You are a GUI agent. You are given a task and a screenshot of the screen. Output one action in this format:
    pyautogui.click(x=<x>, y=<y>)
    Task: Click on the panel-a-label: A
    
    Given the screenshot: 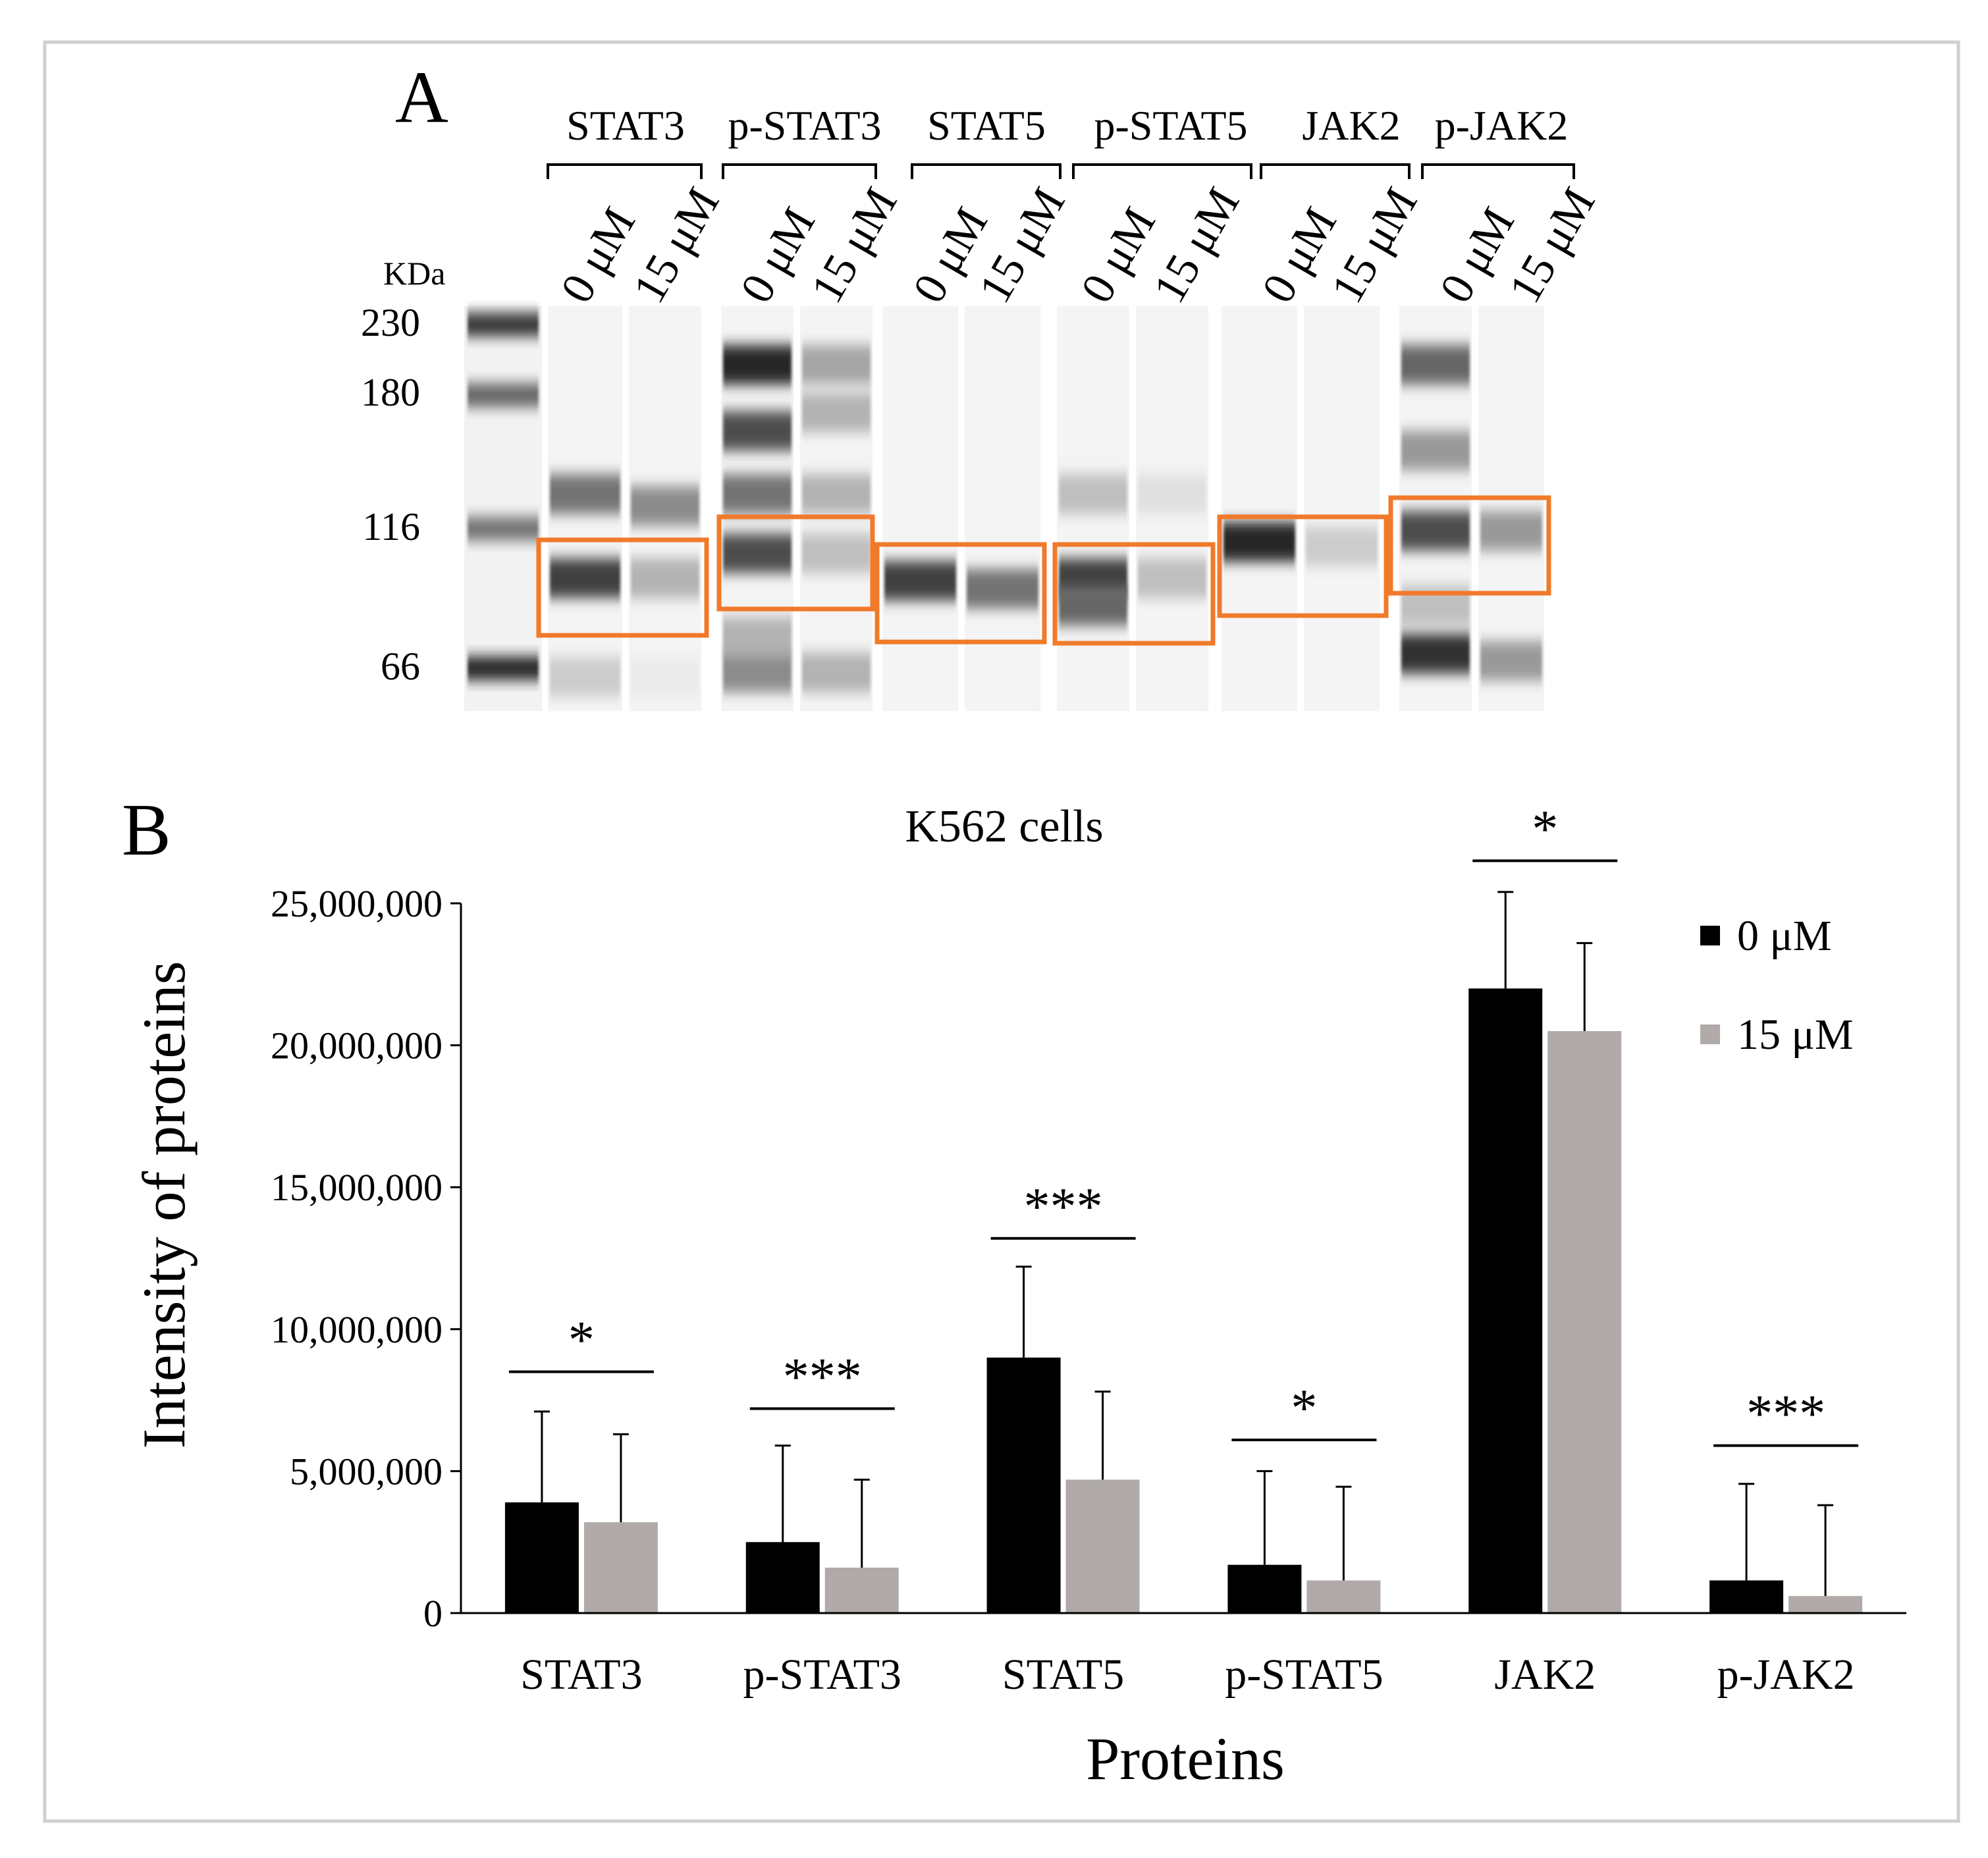 What is the action you would take?
    pyautogui.click(x=421, y=97)
    